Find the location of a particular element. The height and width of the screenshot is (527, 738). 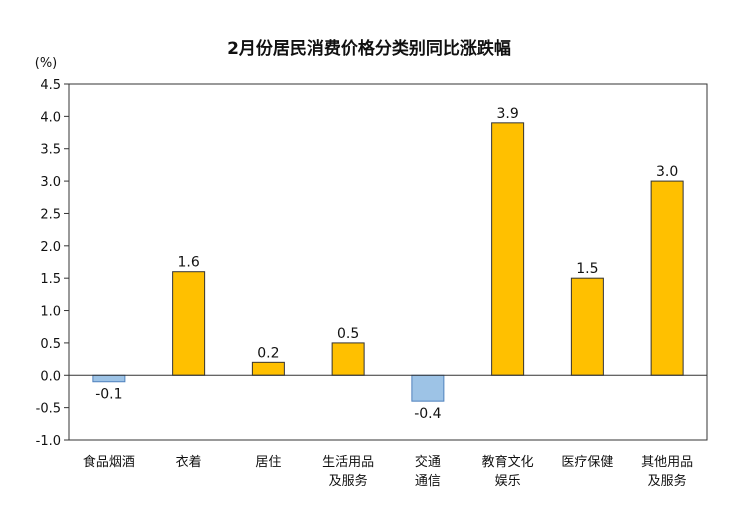

x-category-label: 医疗保健 is located at coordinates (587, 462).